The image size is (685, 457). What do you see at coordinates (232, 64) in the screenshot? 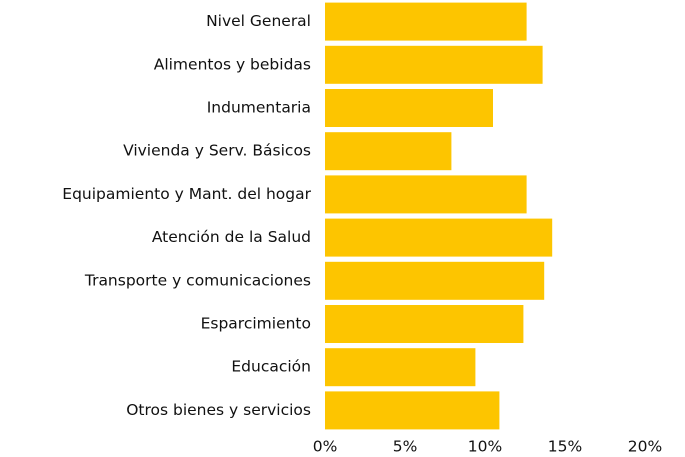
I see `y-tick-label: Alimentos y bebidas` at bounding box center [232, 64].